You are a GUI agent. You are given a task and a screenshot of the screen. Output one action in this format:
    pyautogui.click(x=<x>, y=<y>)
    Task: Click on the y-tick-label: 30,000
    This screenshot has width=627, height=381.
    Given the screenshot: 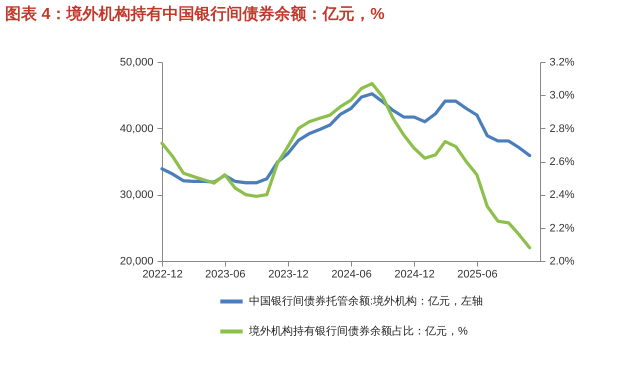 What is the action you would take?
    pyautogui.click(x=137, y=195)
    